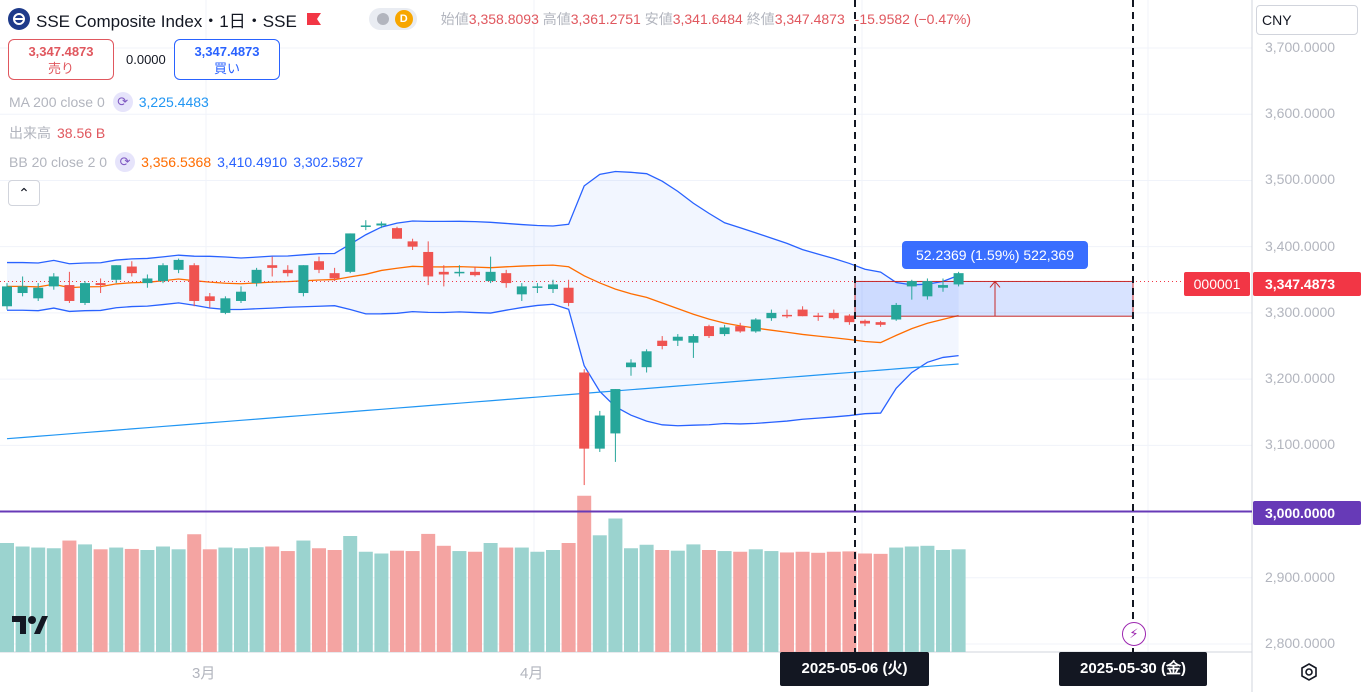 This screenshot has width=1363, height=692. I want to click on settings-icon, so click(1309, 672).